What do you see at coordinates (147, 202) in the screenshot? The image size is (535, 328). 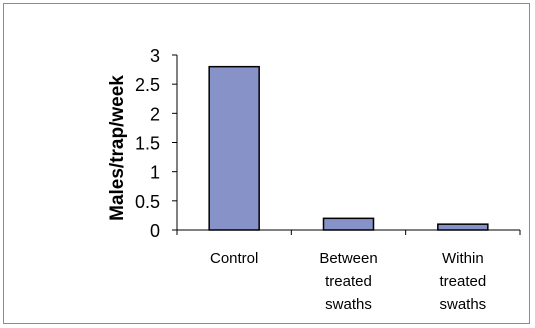 I see `y-tick-label: 0.5` at bounding box center [147, 202].